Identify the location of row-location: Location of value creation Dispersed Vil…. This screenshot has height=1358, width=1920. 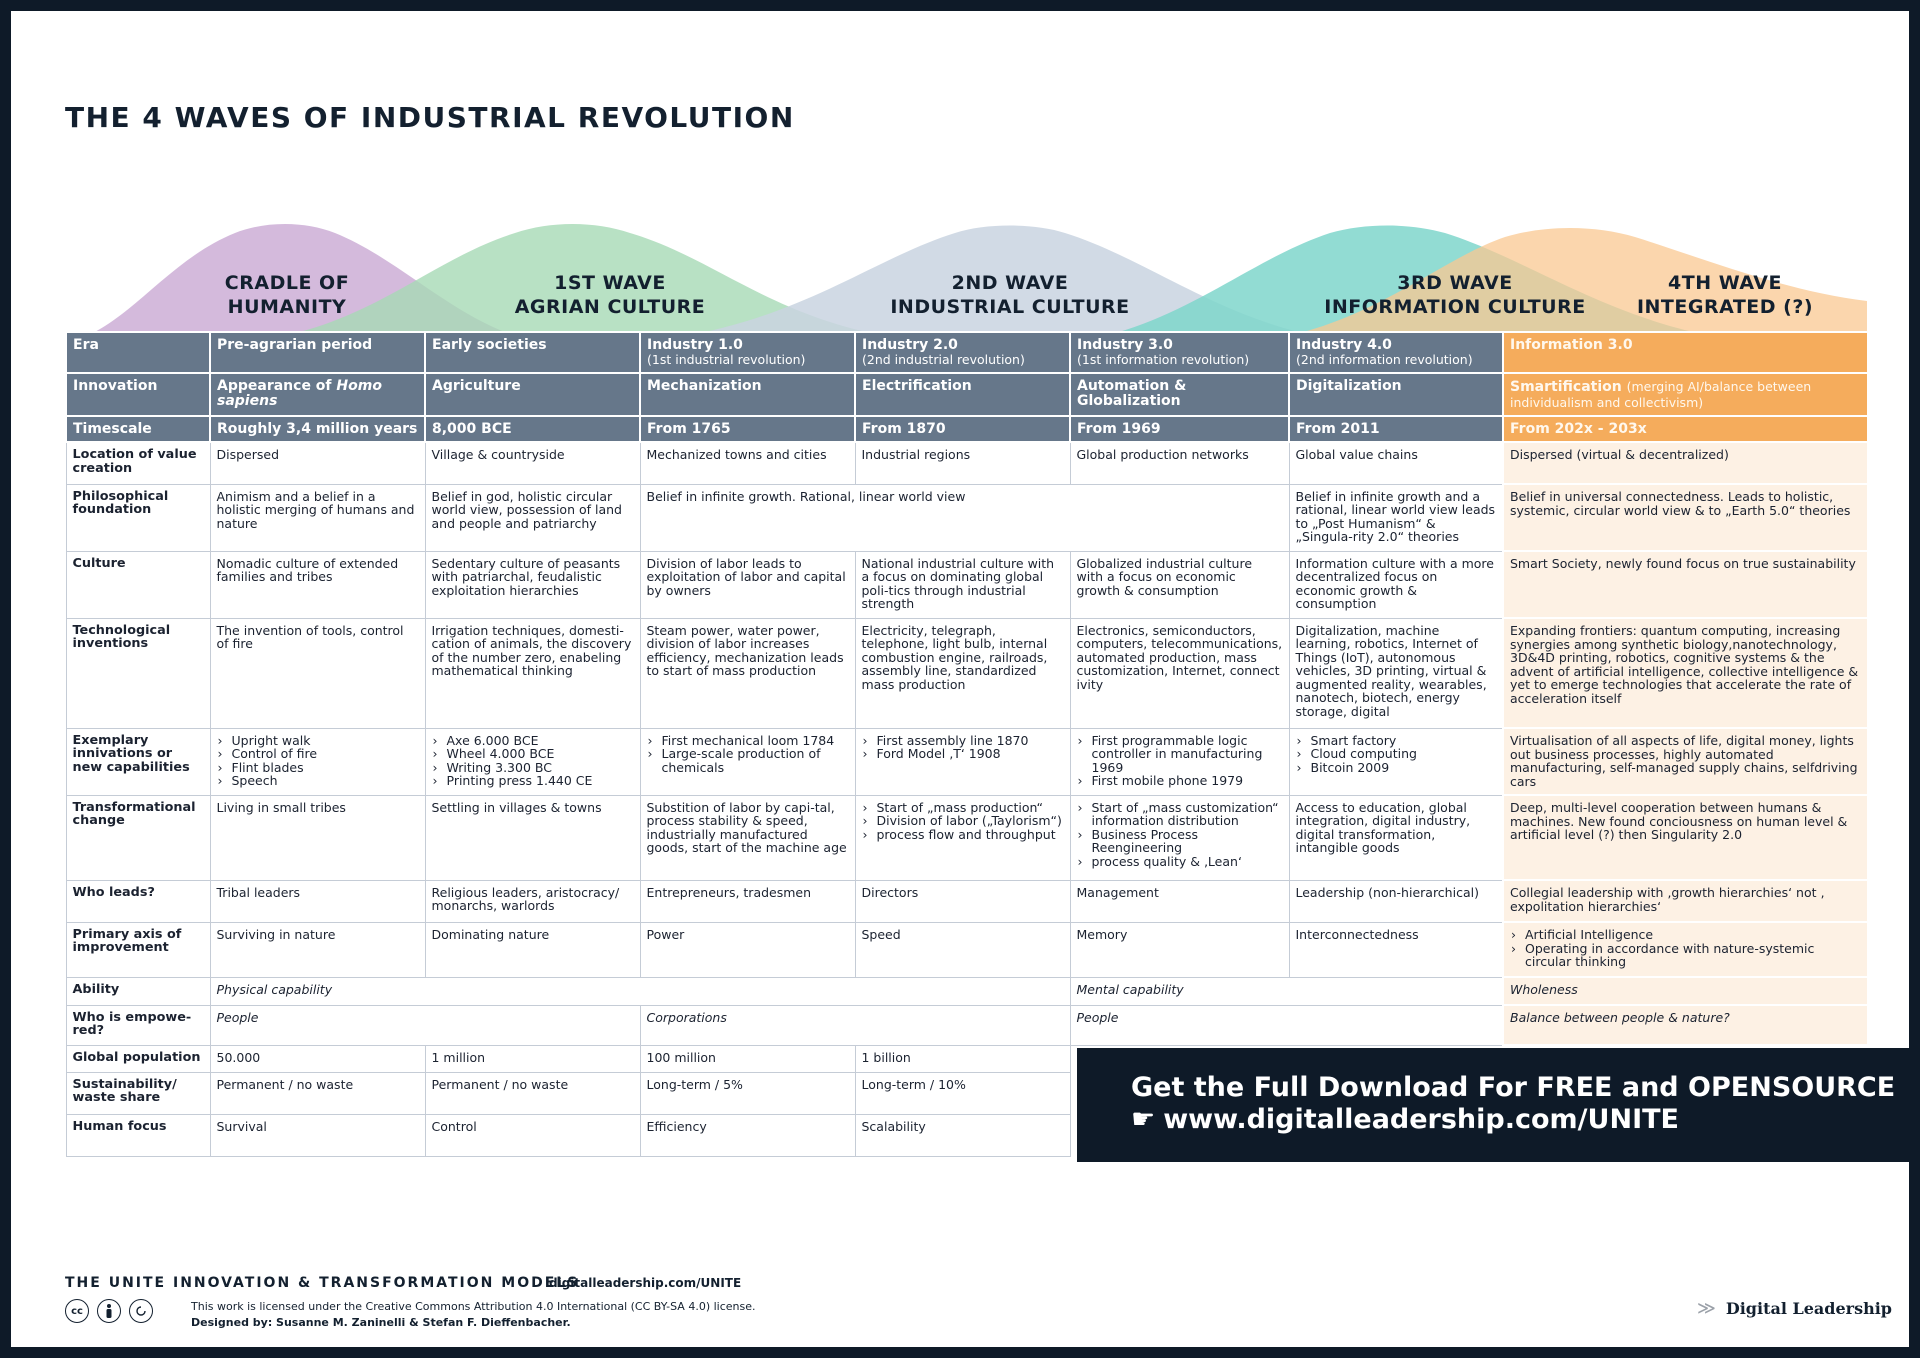
(967, 463).